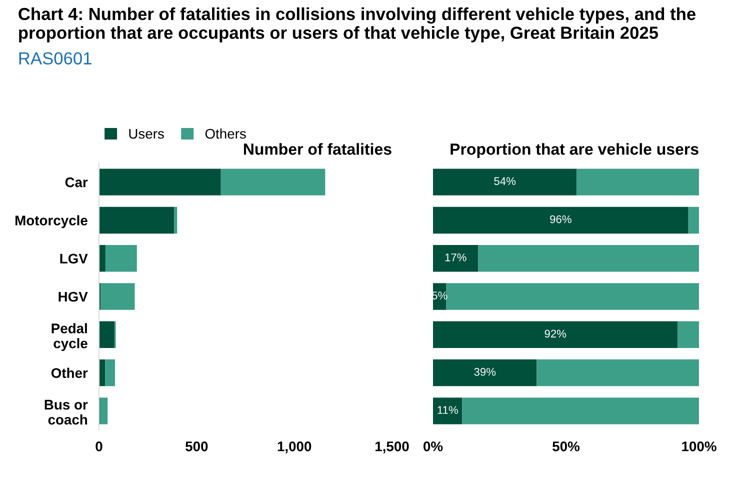  Describe the element at coordinates (318, 149) in the screenshot. I see `chart-title: Number of fatalities` at that location.